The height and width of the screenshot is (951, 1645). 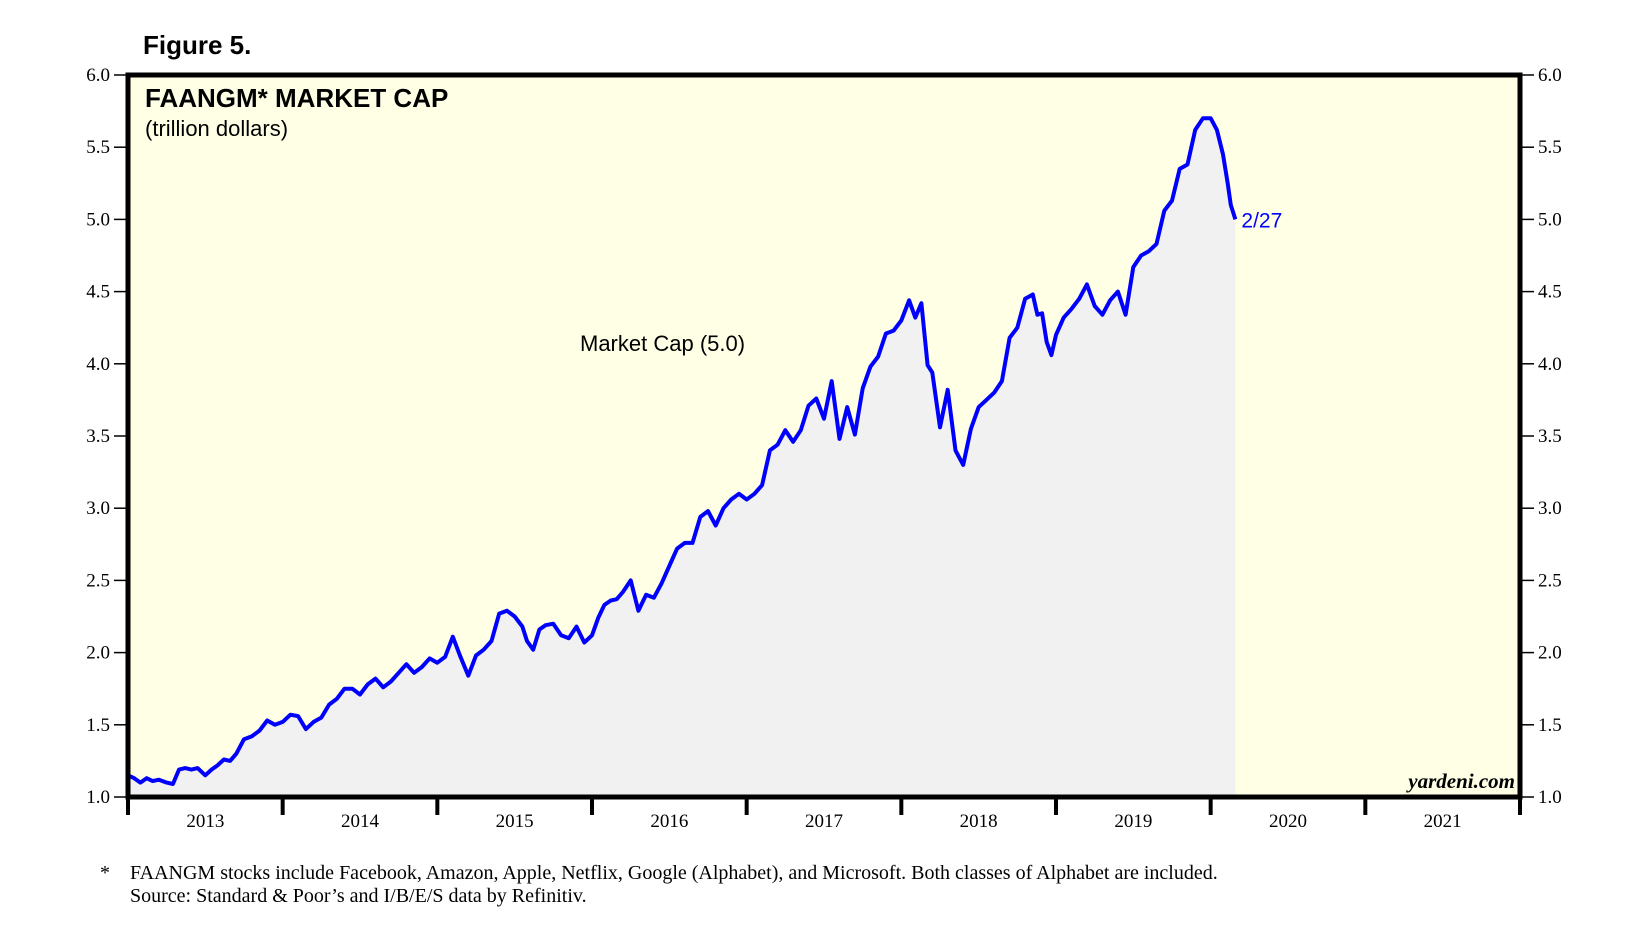 I want to click on x-tick-label: 2013, so click(x=205, y=821).